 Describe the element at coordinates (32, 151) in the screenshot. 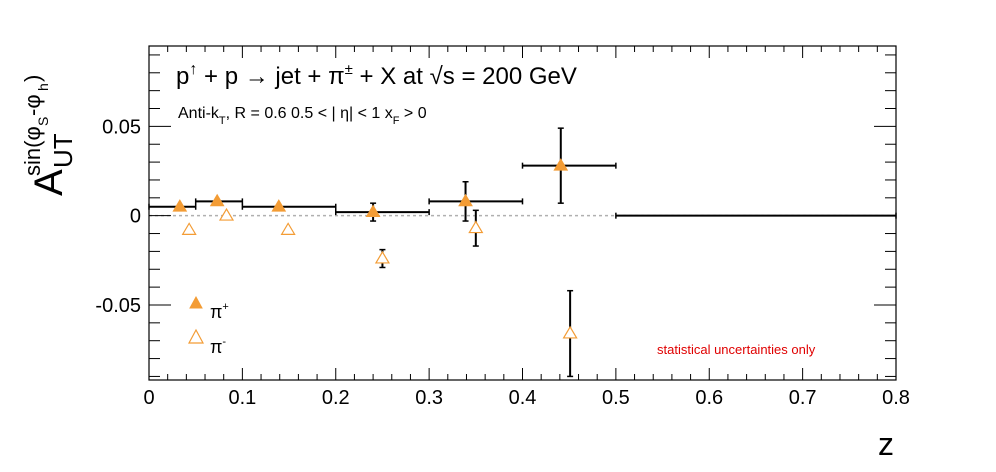

I see `svg-text: sin(φ` at that location.